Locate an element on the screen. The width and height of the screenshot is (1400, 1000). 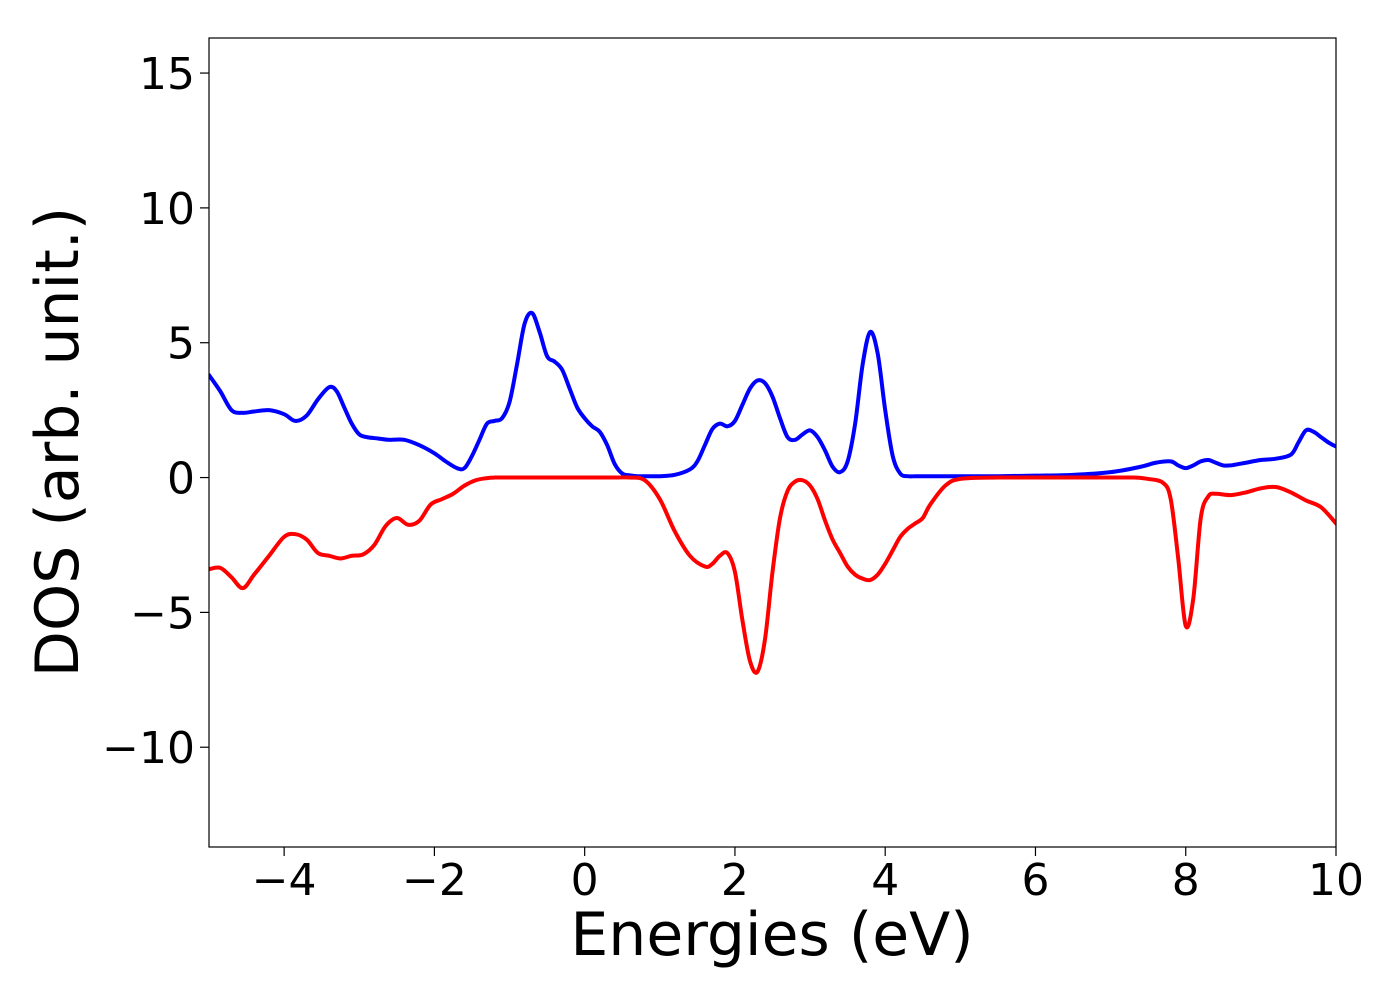
x-tick-label: 10 is located at coordinates (1336, 880).